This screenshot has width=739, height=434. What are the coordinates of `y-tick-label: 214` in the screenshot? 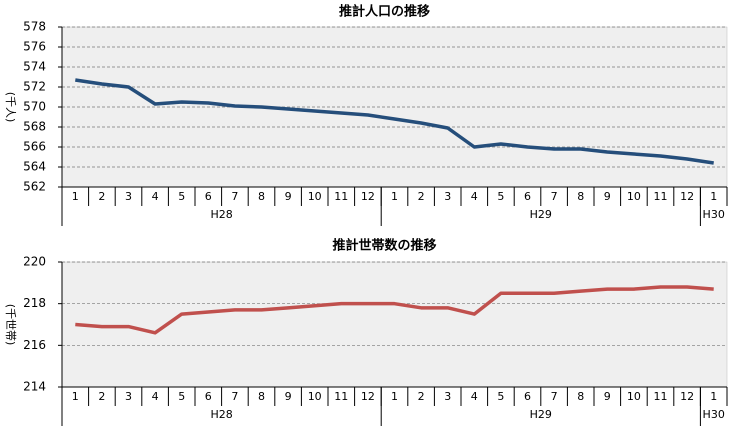 It's located at (34, 387).